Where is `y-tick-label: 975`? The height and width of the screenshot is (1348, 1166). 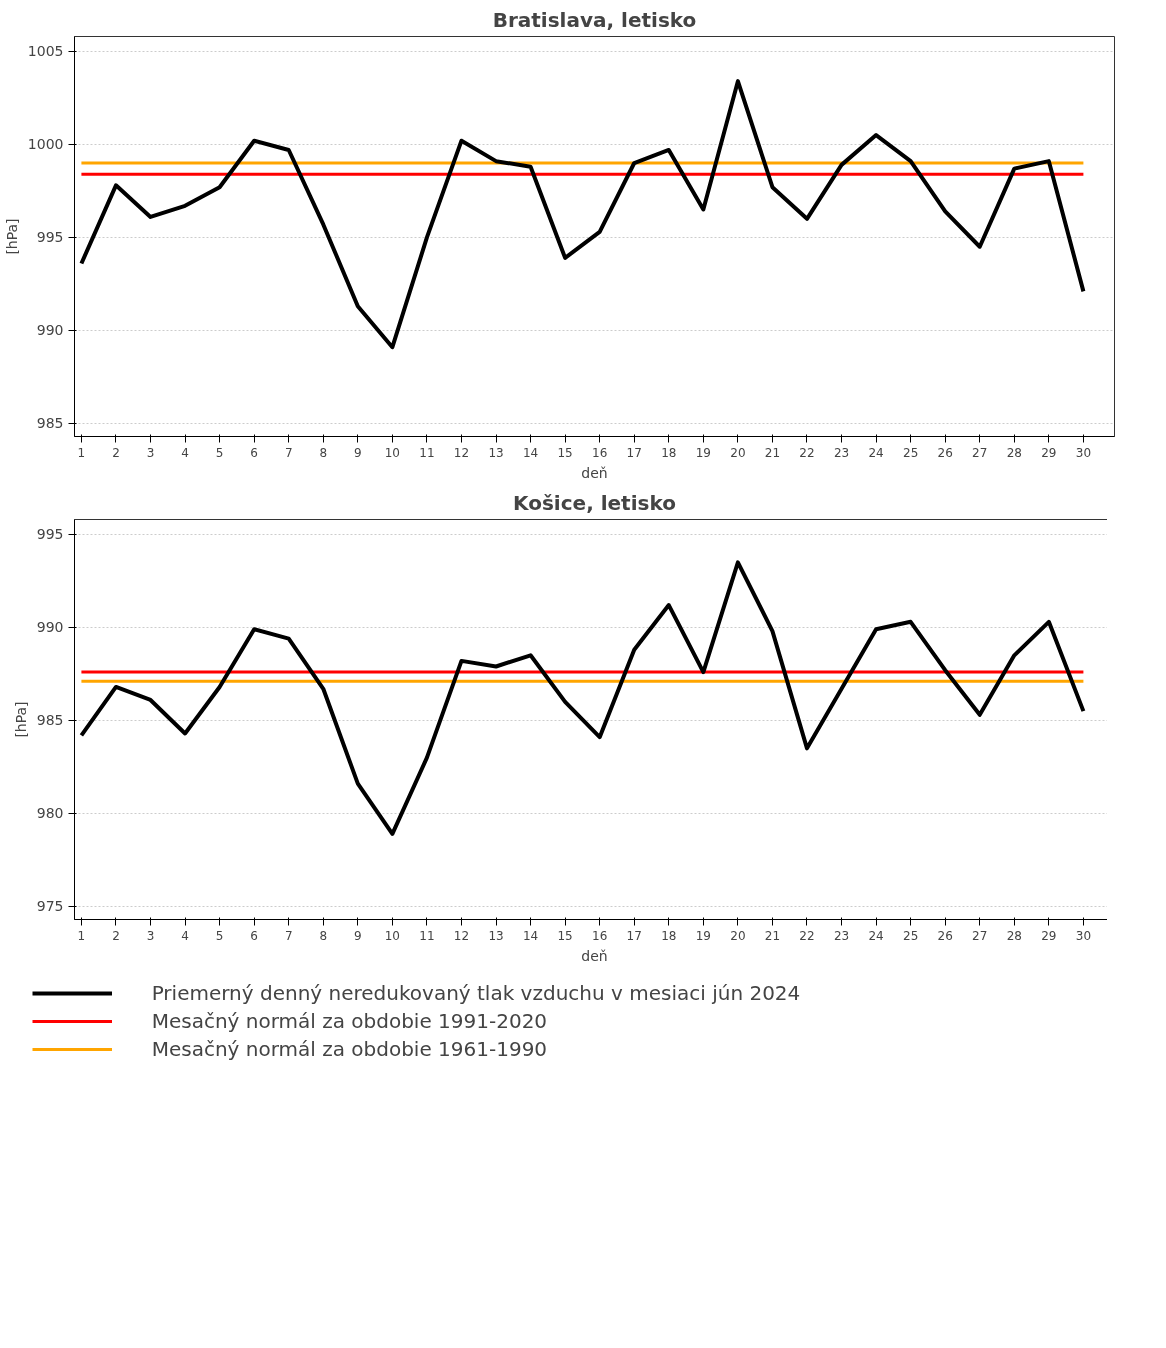 y-tick-label: 975 is located at coordinates (50, 906).